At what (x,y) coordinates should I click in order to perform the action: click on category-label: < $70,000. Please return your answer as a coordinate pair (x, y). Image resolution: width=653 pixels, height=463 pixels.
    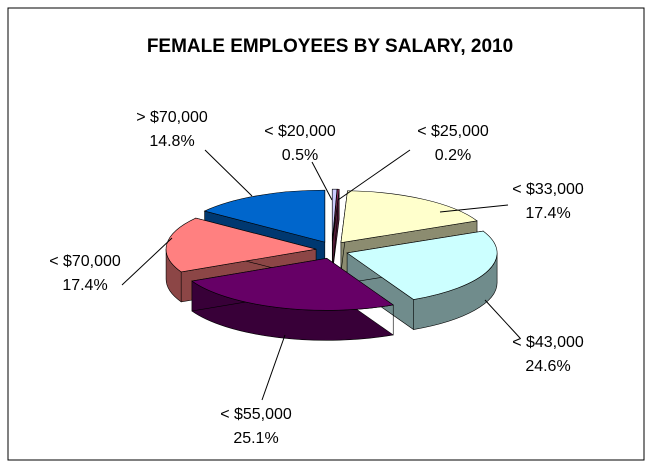
    Looking at the image, I should click on (85, 261).